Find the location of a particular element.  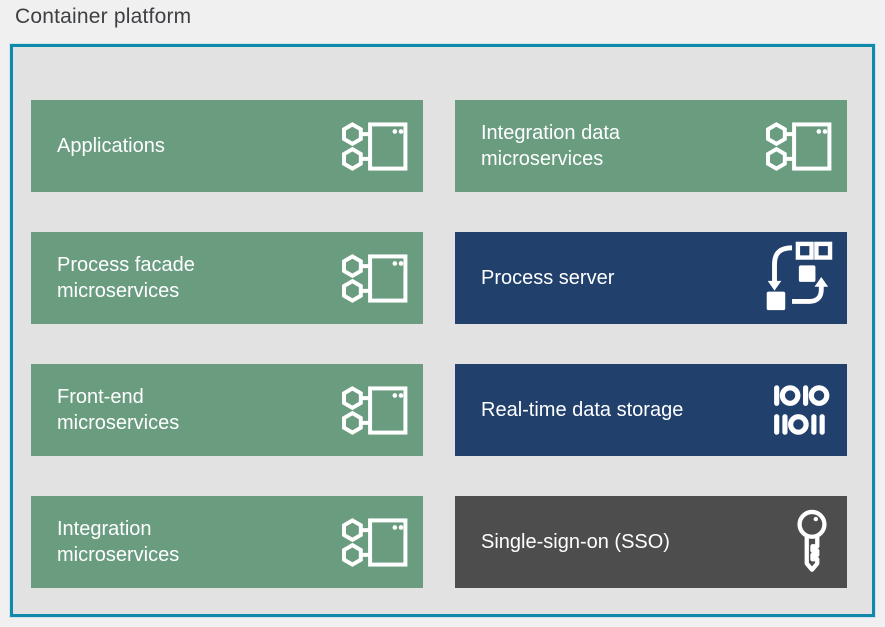

tile-front-end-microservices: Front-end microservices is located at coordinates (227, 410).